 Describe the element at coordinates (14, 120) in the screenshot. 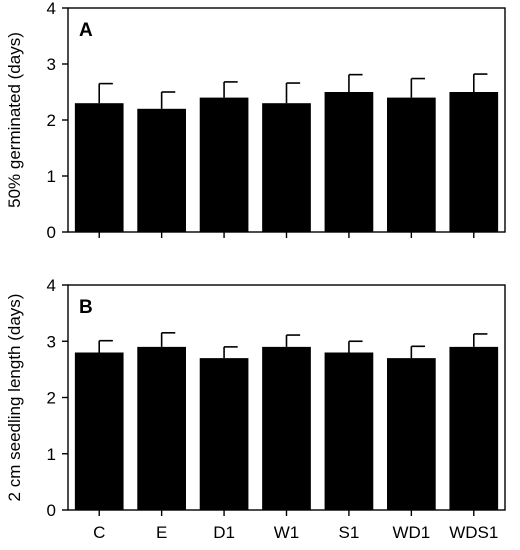

I see `y-axis-title: 50% germinated (days)` at that location.